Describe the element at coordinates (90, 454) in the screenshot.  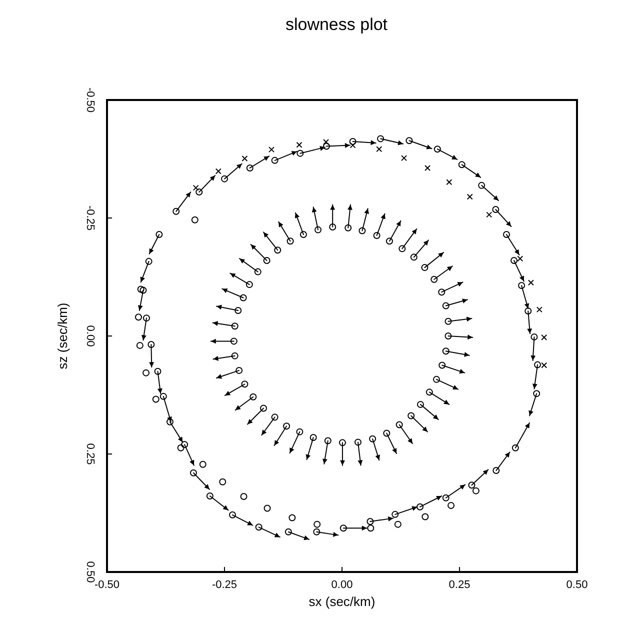
I see `y-tick-label: 0.25` at that location.